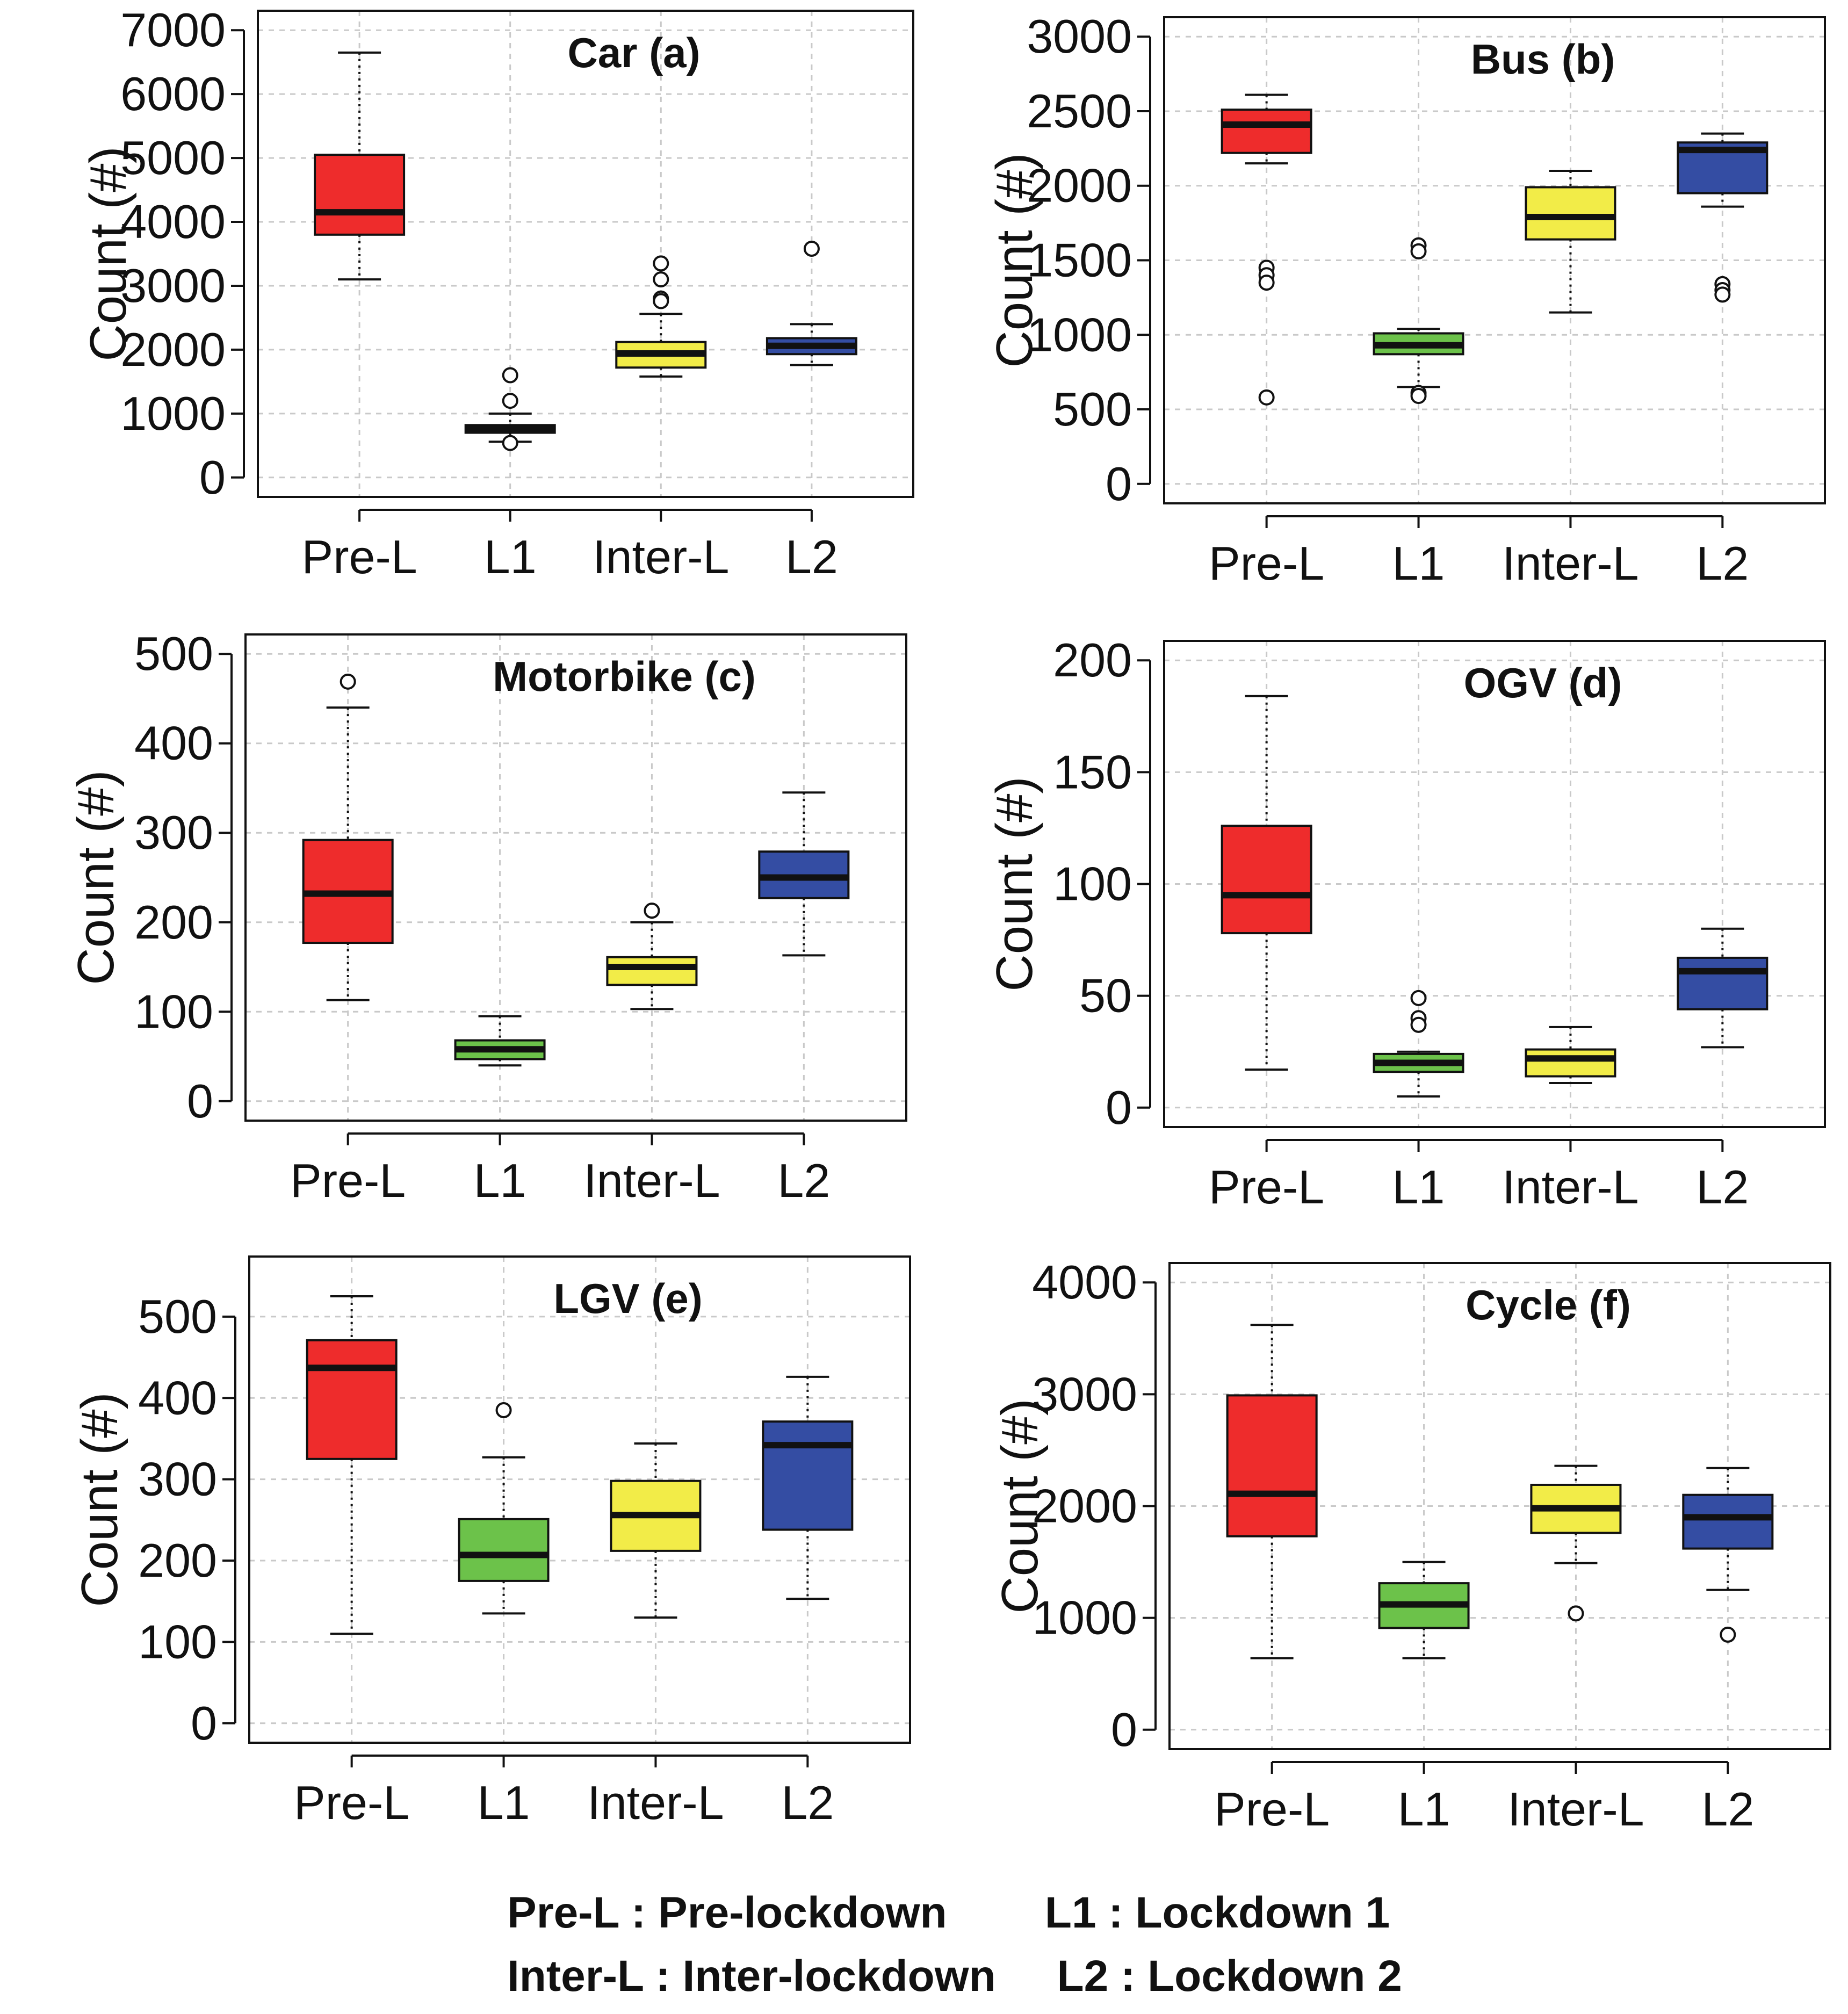 The height and width of the screenshot is (2014, 1848). What do you see at coordinates (173, 832) in the screenshot?
I see `y-tick-label: 300` at bounding box center [173, 832].